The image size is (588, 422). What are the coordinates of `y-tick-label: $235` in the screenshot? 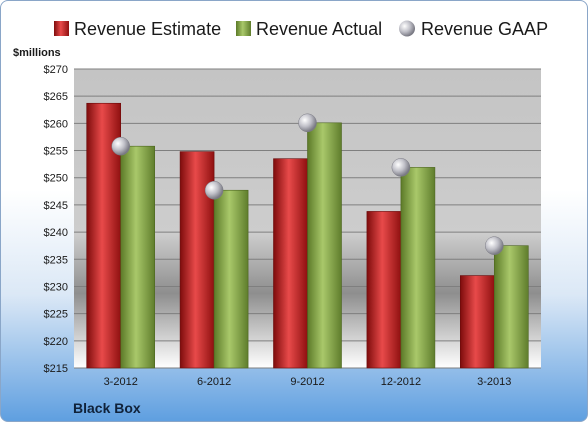 It's located at (56, 260).